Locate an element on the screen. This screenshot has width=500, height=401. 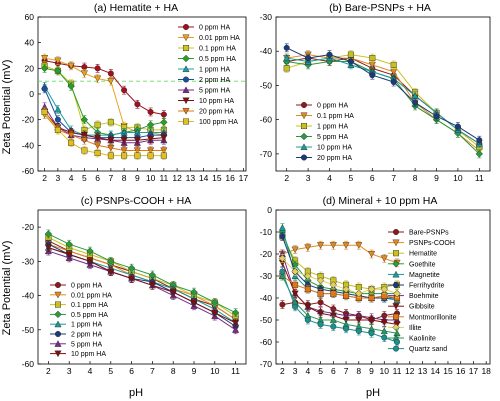
legend-label: 10 ppm HA is located at coordinates (88, 354).